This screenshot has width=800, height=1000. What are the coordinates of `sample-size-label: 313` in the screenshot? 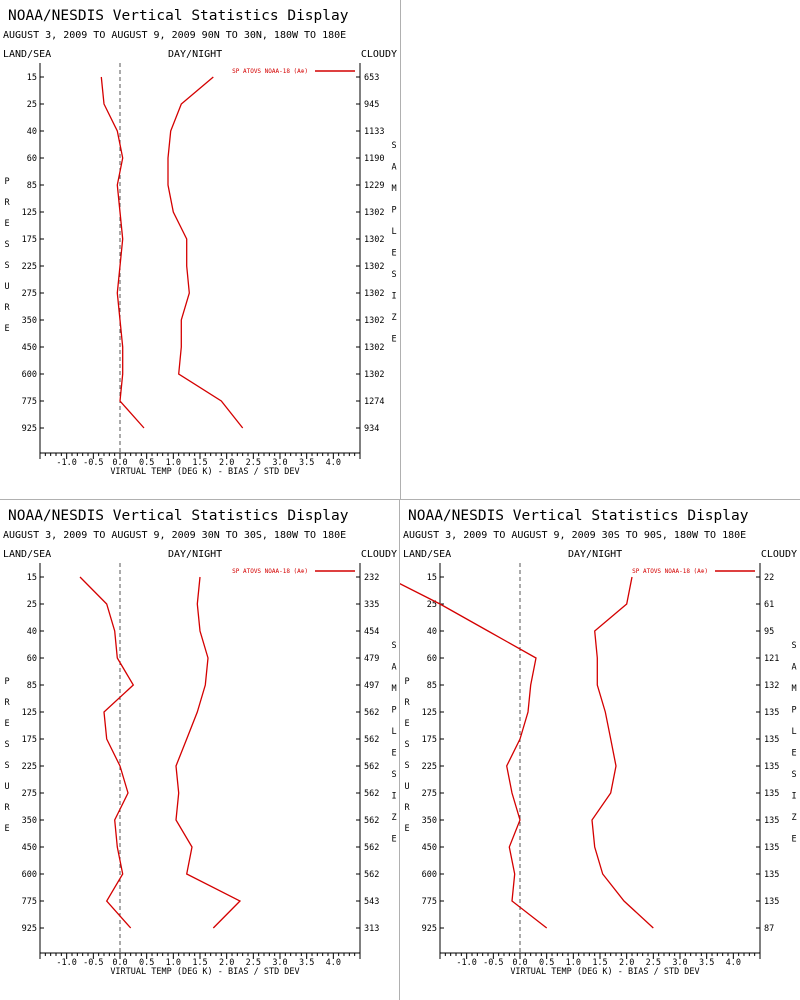 It's located at (371, 929).